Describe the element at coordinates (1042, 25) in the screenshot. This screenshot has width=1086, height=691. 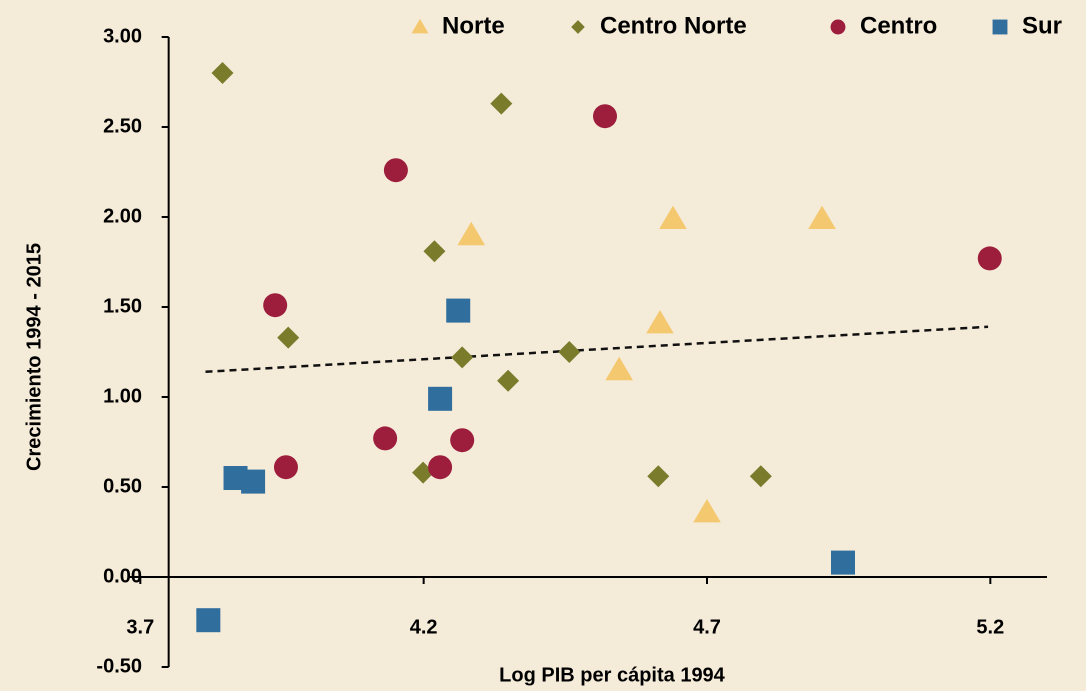
I see `legend-label: Sur` at that location.